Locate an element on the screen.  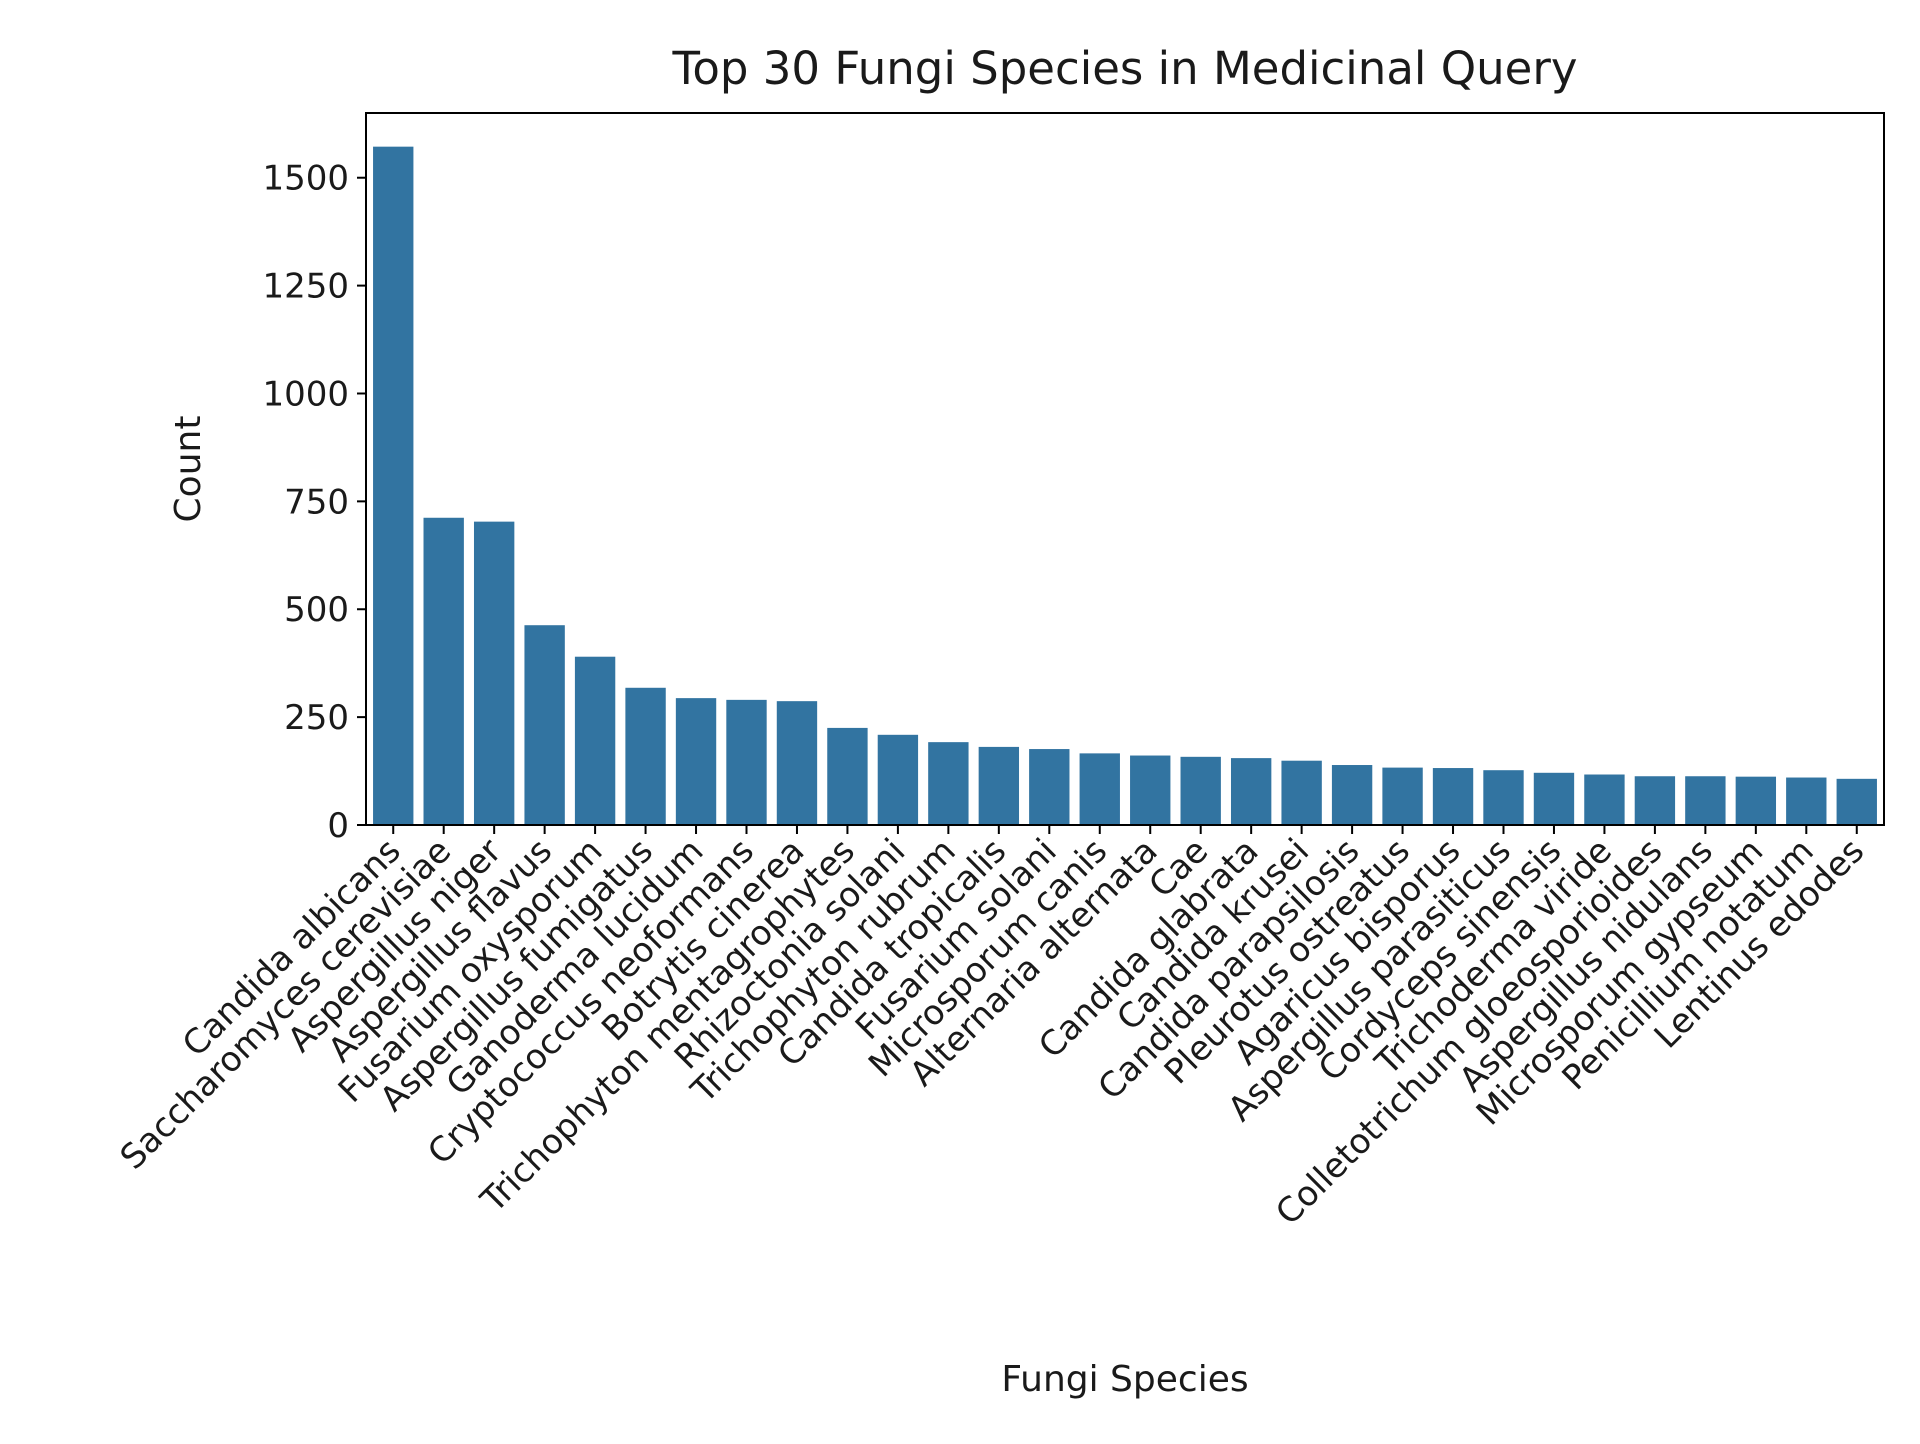
y-tick-label: 1250 is located at coordinates (305, 287).